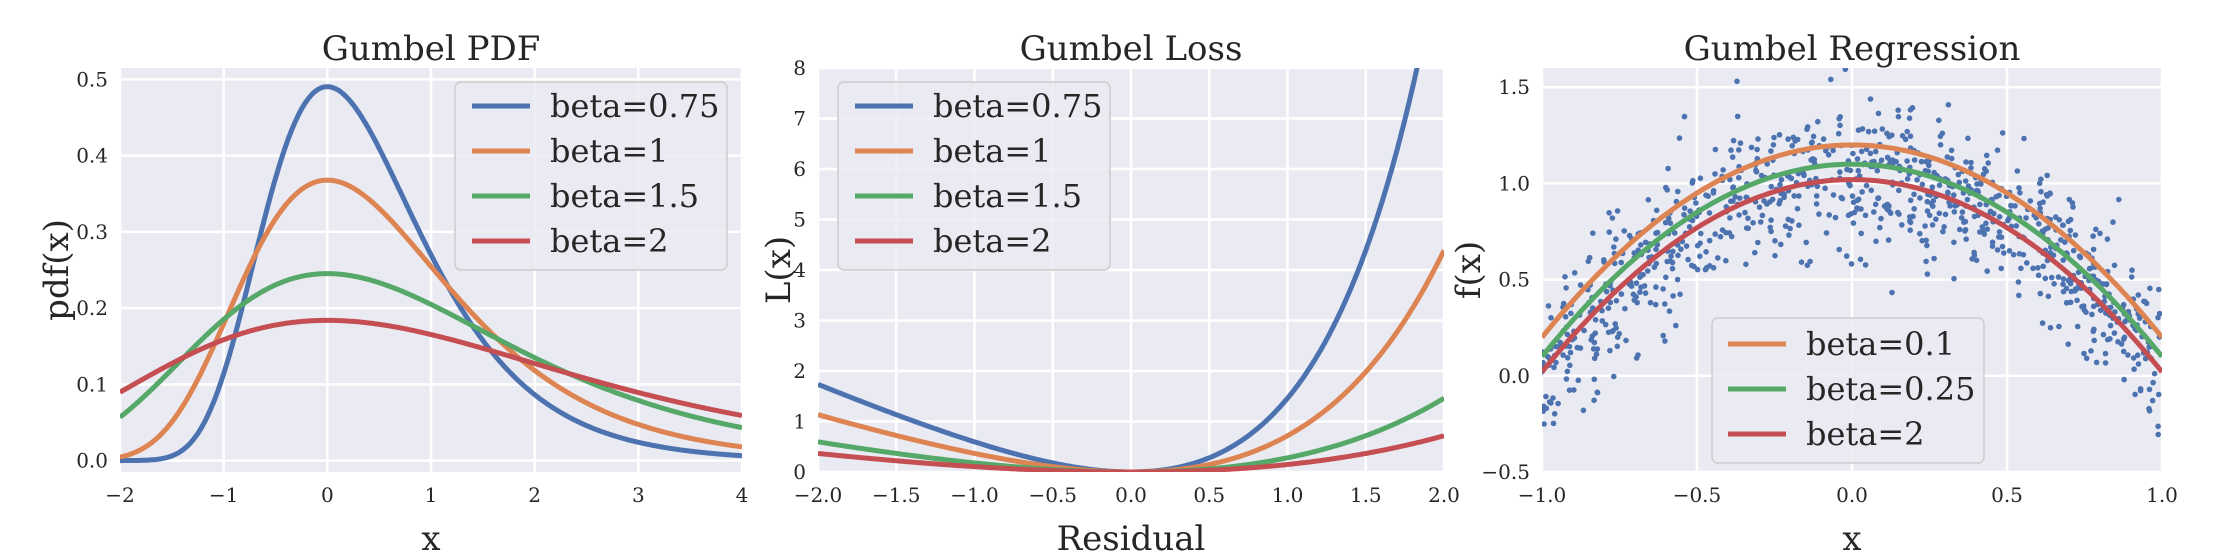  What do you see at coordinates (1469, 270) in the screenshot?
I see `y-axis-label: f(x)` at bounding box center [1469, 270].